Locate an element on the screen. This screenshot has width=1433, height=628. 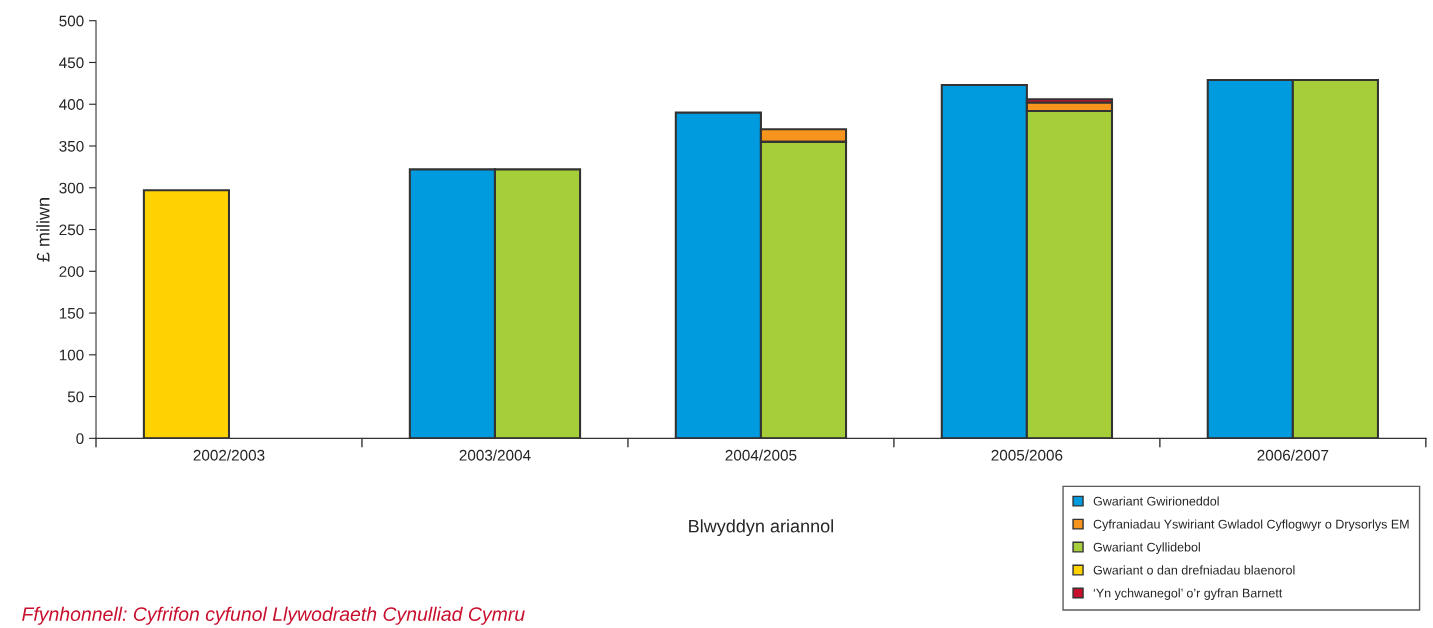
x-axis-title: Blwyddyn ariannol is located at coordinates (761, 528).